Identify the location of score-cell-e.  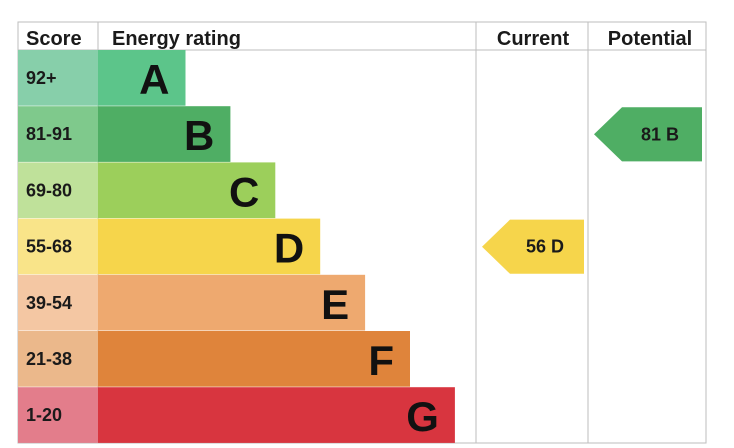
(58, 302).